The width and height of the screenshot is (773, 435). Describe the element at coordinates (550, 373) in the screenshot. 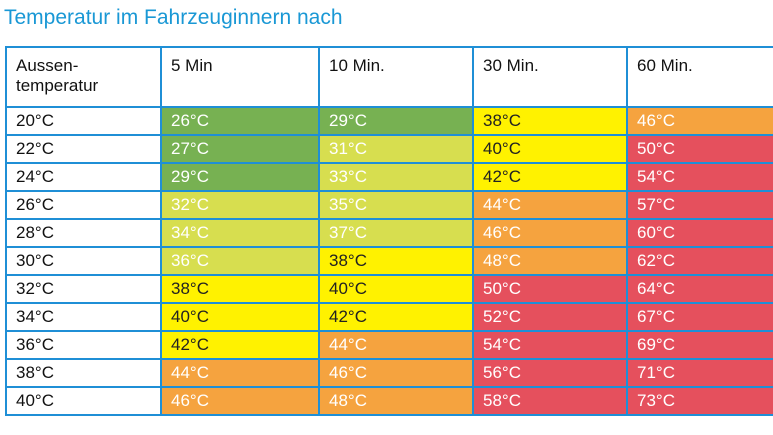

I see `temperature-cell: 56°C` at that location.